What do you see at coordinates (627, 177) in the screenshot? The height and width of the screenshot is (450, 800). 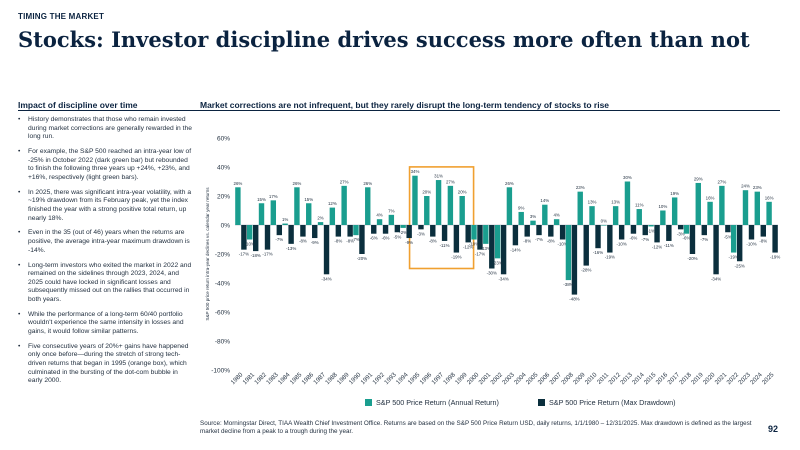 I see `annual-return-label: 30%` at bounding box center [627, 177].